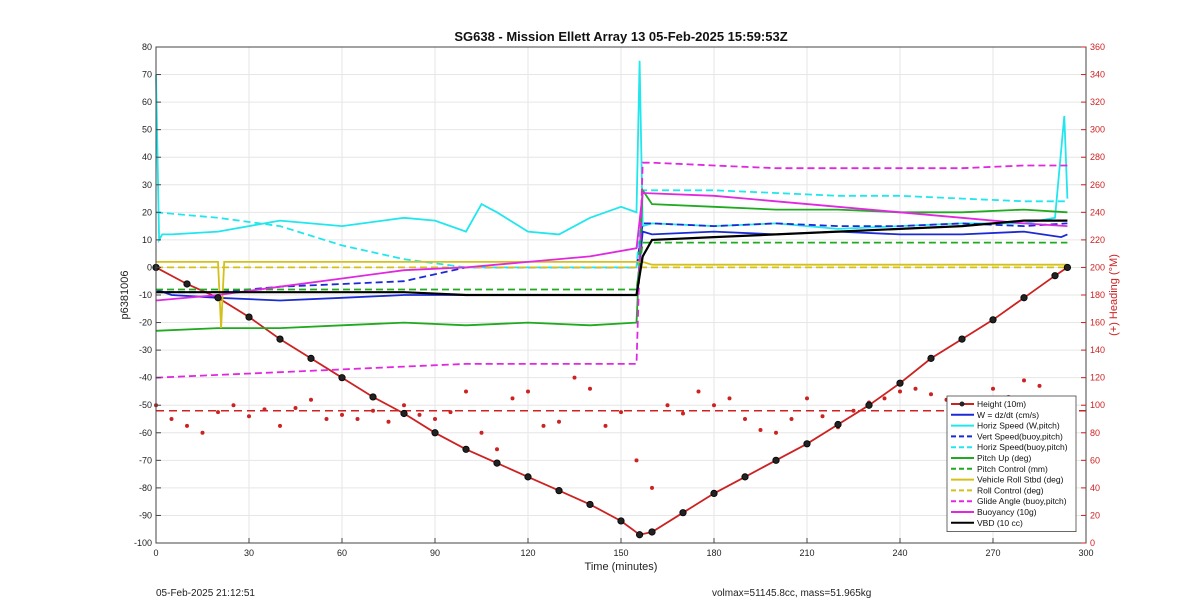  What do you see at coordinates (1092, 543) in the screenshot?
I see `y-right-tick-label: 0` at bounding box center [1092, 543].